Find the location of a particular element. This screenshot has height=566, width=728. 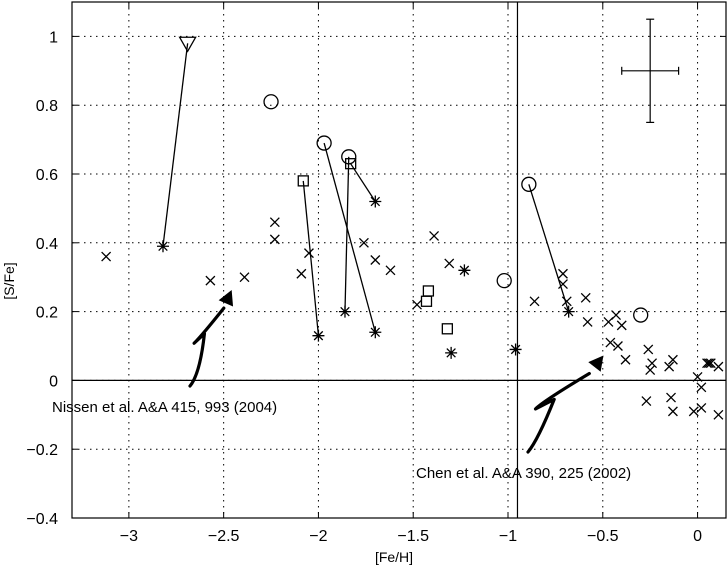

y-tick-label: 0 is located at coordinates (53, 381).